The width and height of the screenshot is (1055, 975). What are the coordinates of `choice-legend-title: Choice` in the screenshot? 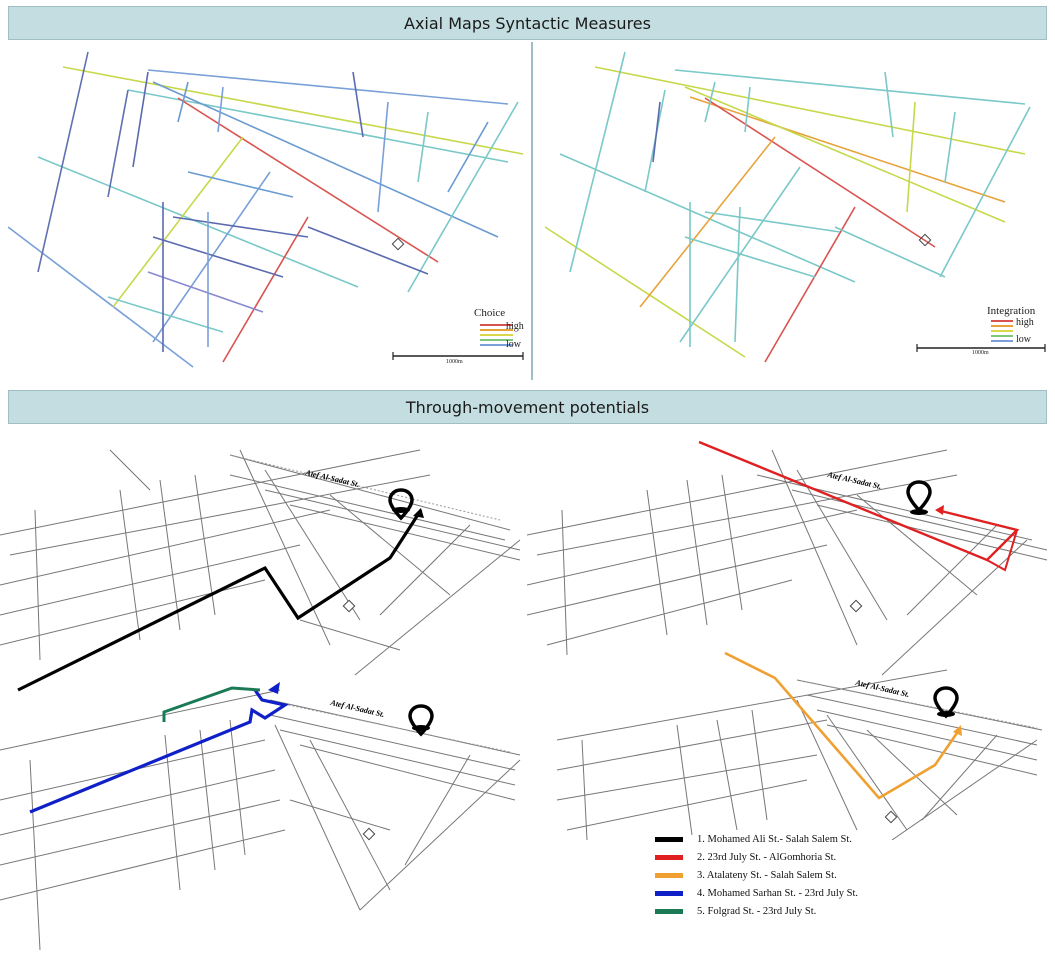 It's located at (490, 313).